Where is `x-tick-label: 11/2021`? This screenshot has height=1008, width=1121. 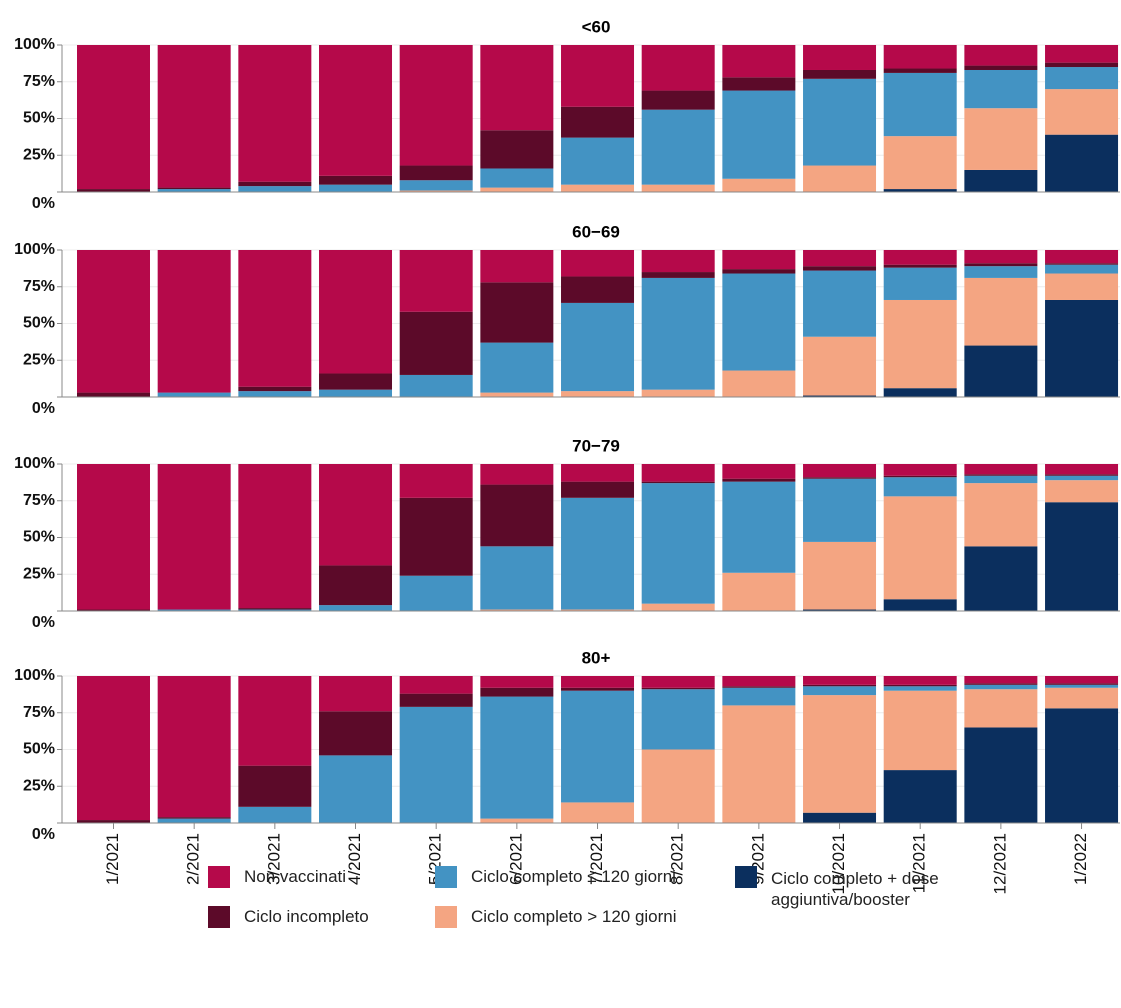
x-tick-label: 11/2021 is located at coordinates (919, 863).